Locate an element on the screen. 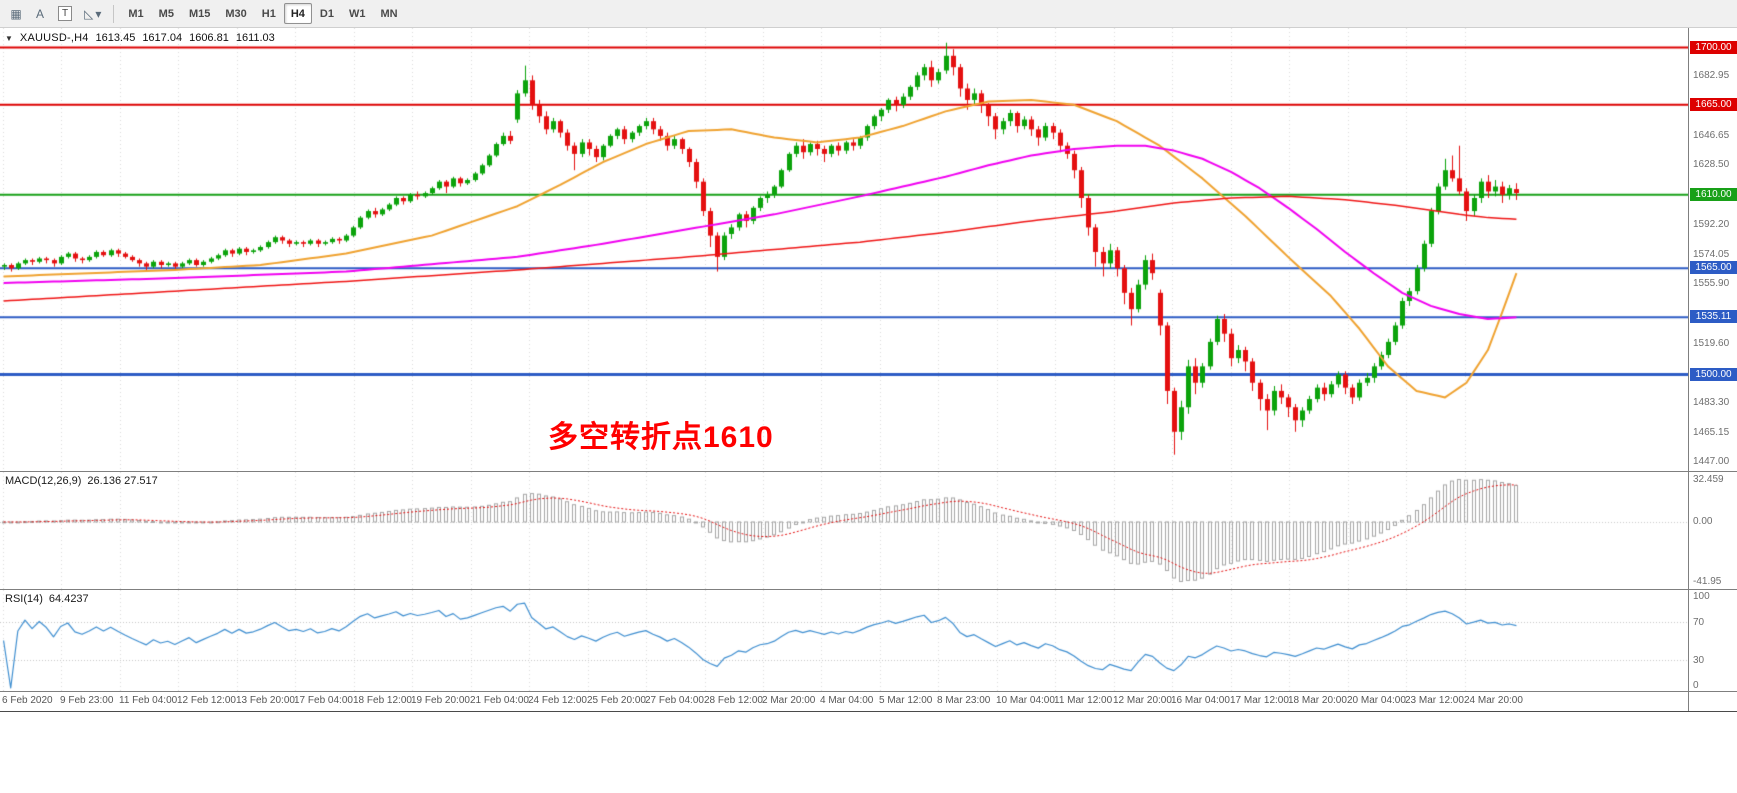  rsi-axis-label: 0 is located at coordinates (1696, 685).